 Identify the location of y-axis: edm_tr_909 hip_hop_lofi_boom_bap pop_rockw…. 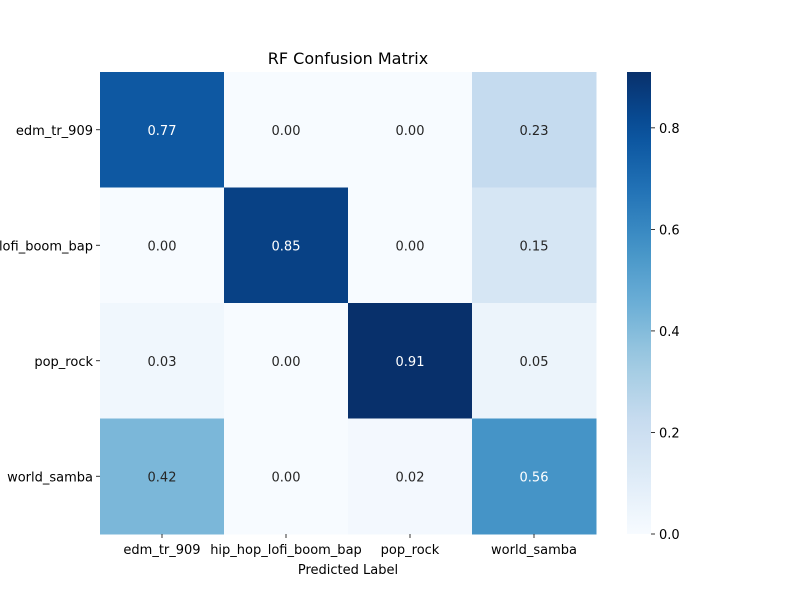
(50, 304).